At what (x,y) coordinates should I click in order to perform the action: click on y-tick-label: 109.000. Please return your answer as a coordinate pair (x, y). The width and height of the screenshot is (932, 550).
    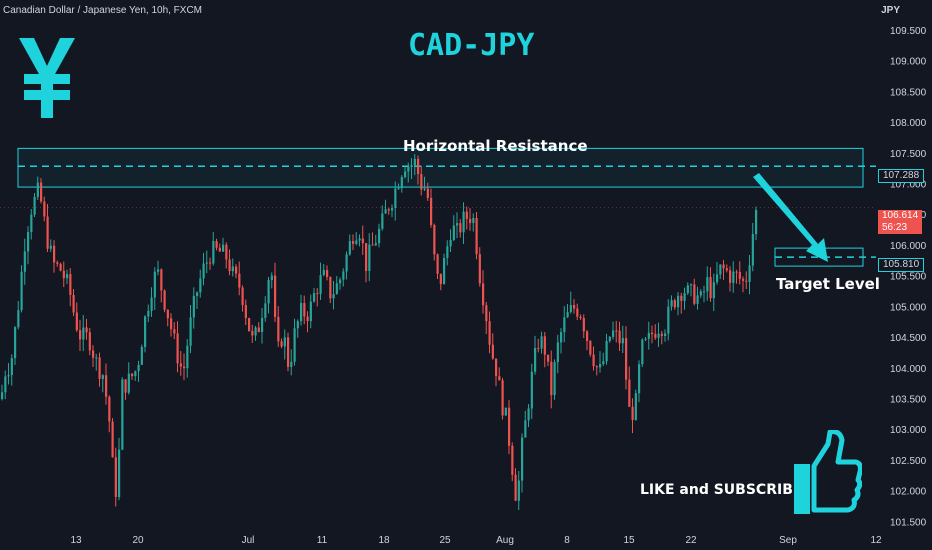
    Looking at the image, I should click on (908, 62).